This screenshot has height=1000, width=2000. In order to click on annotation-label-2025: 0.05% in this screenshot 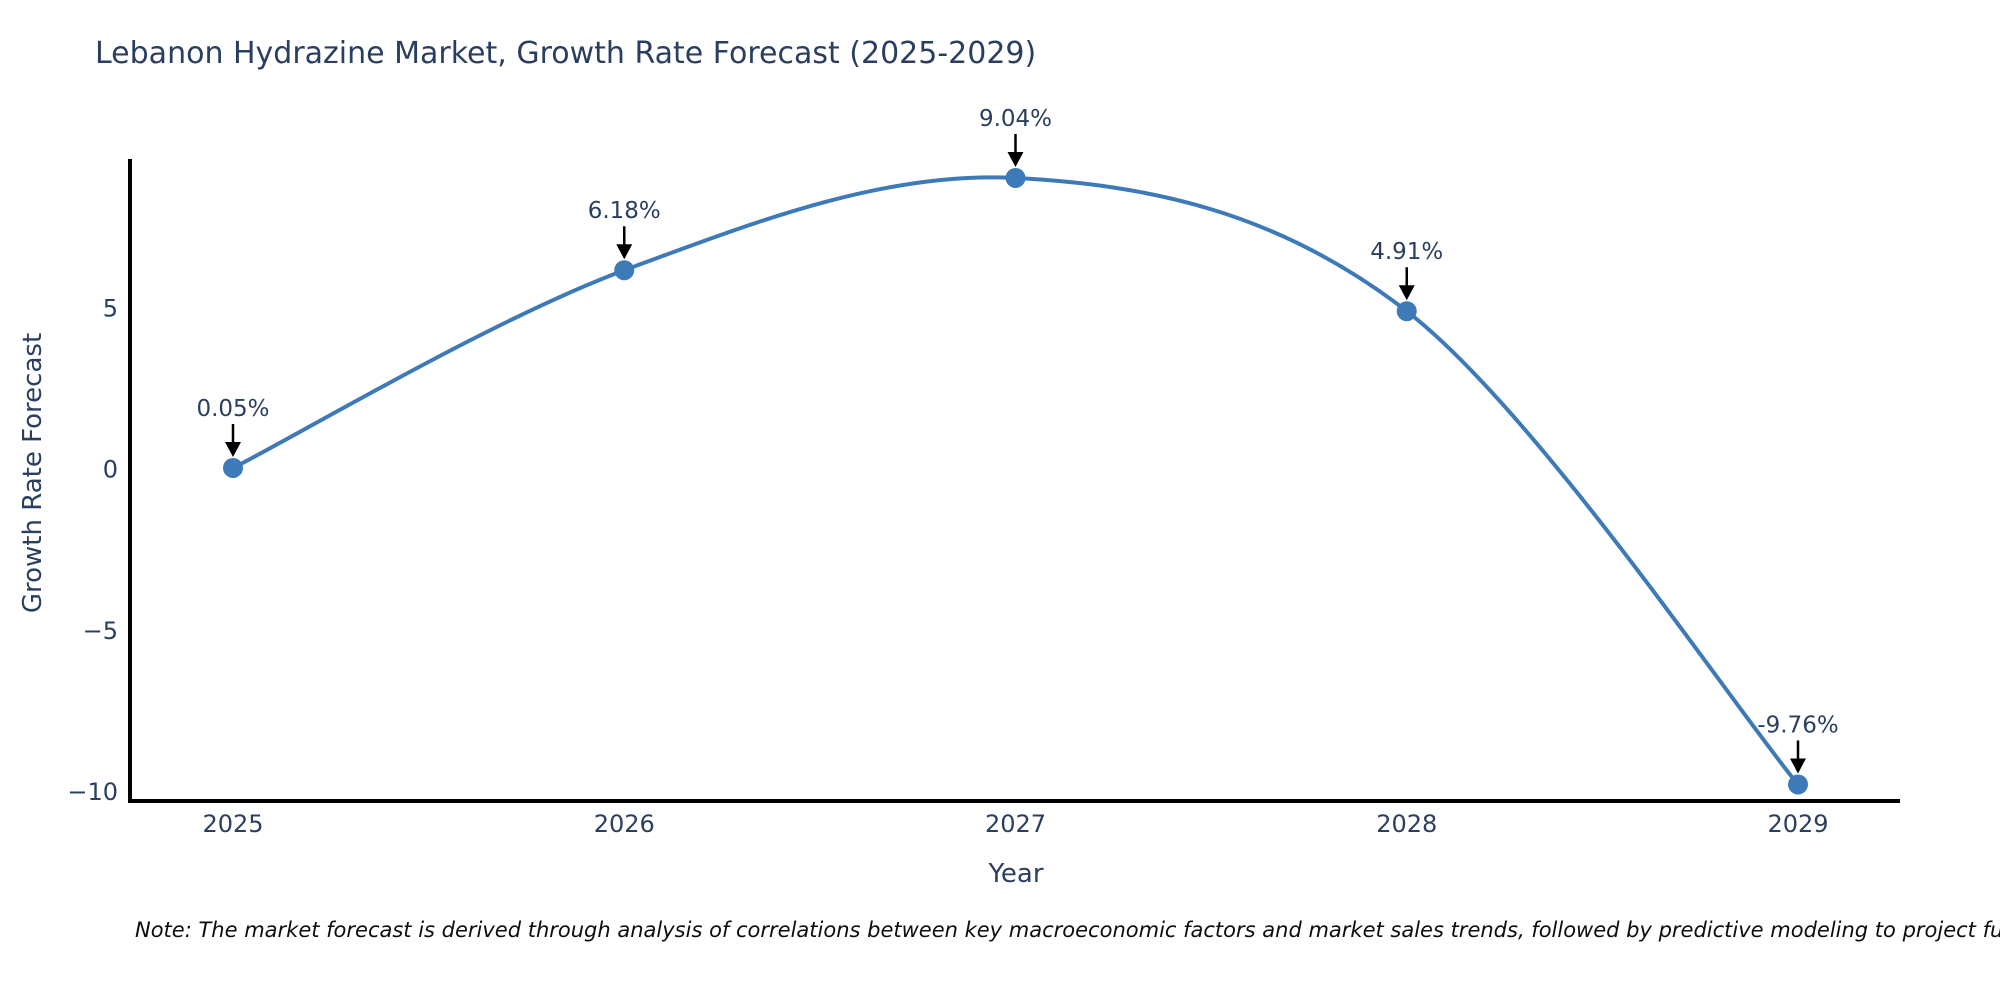, I will do `click(232, 409)`.